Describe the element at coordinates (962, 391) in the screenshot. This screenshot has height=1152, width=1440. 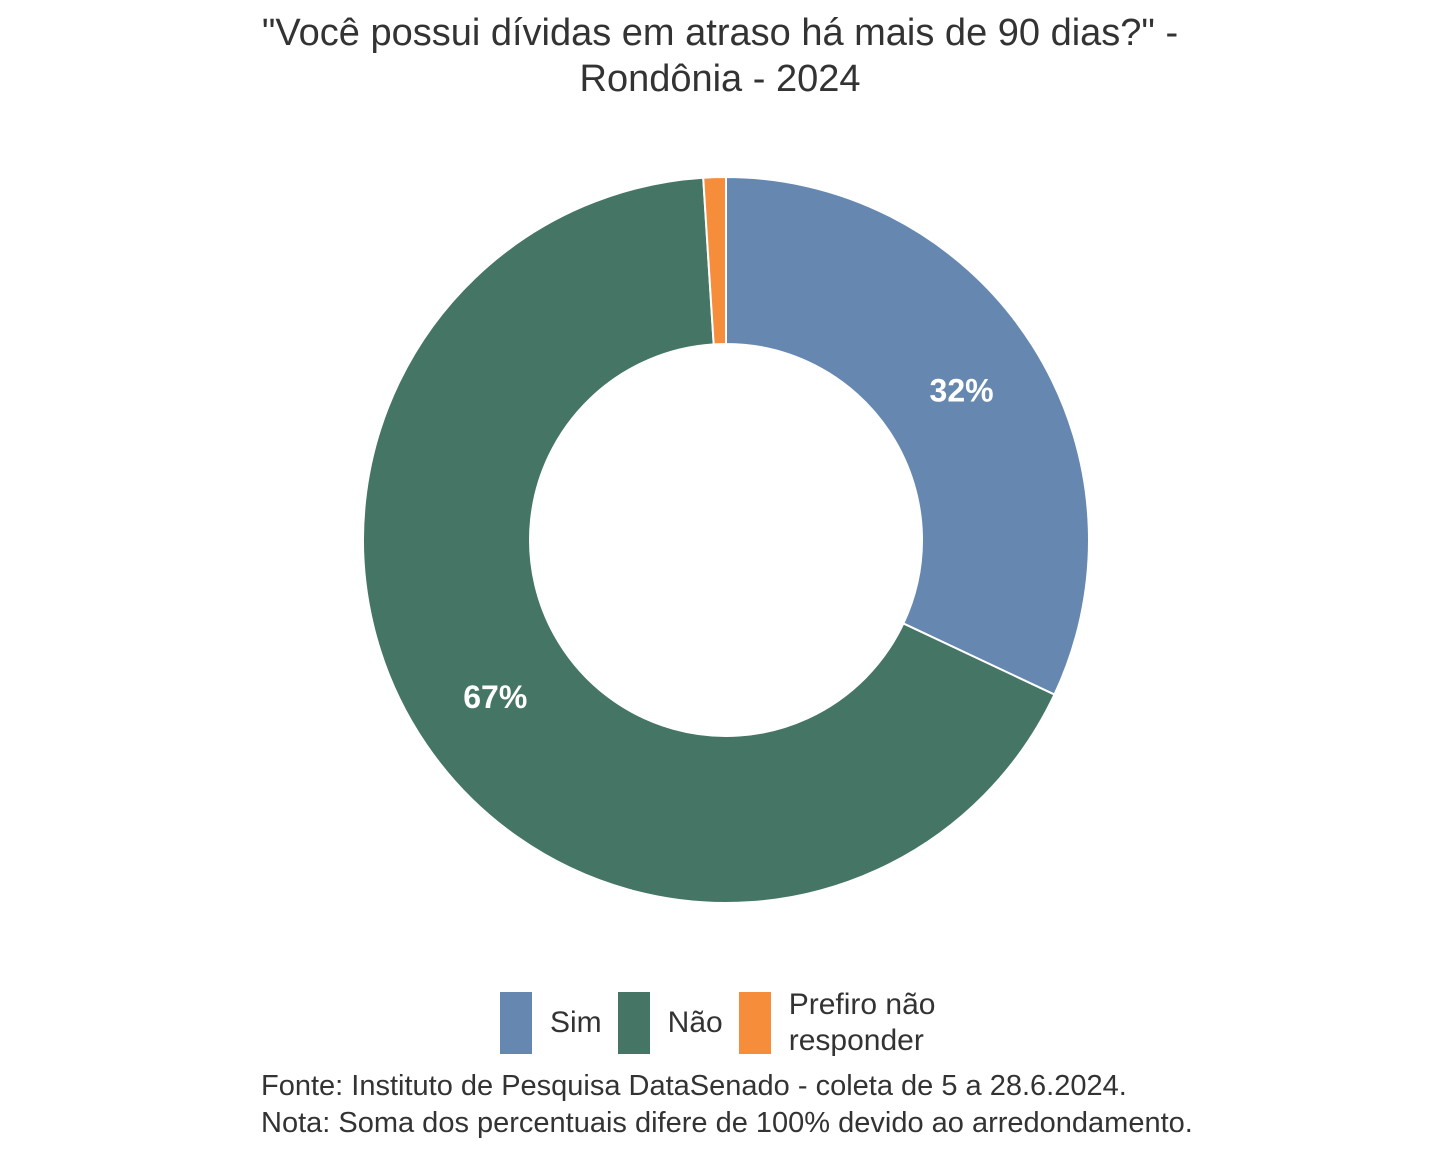
I see `slice-label-sim: 32%` at that location.